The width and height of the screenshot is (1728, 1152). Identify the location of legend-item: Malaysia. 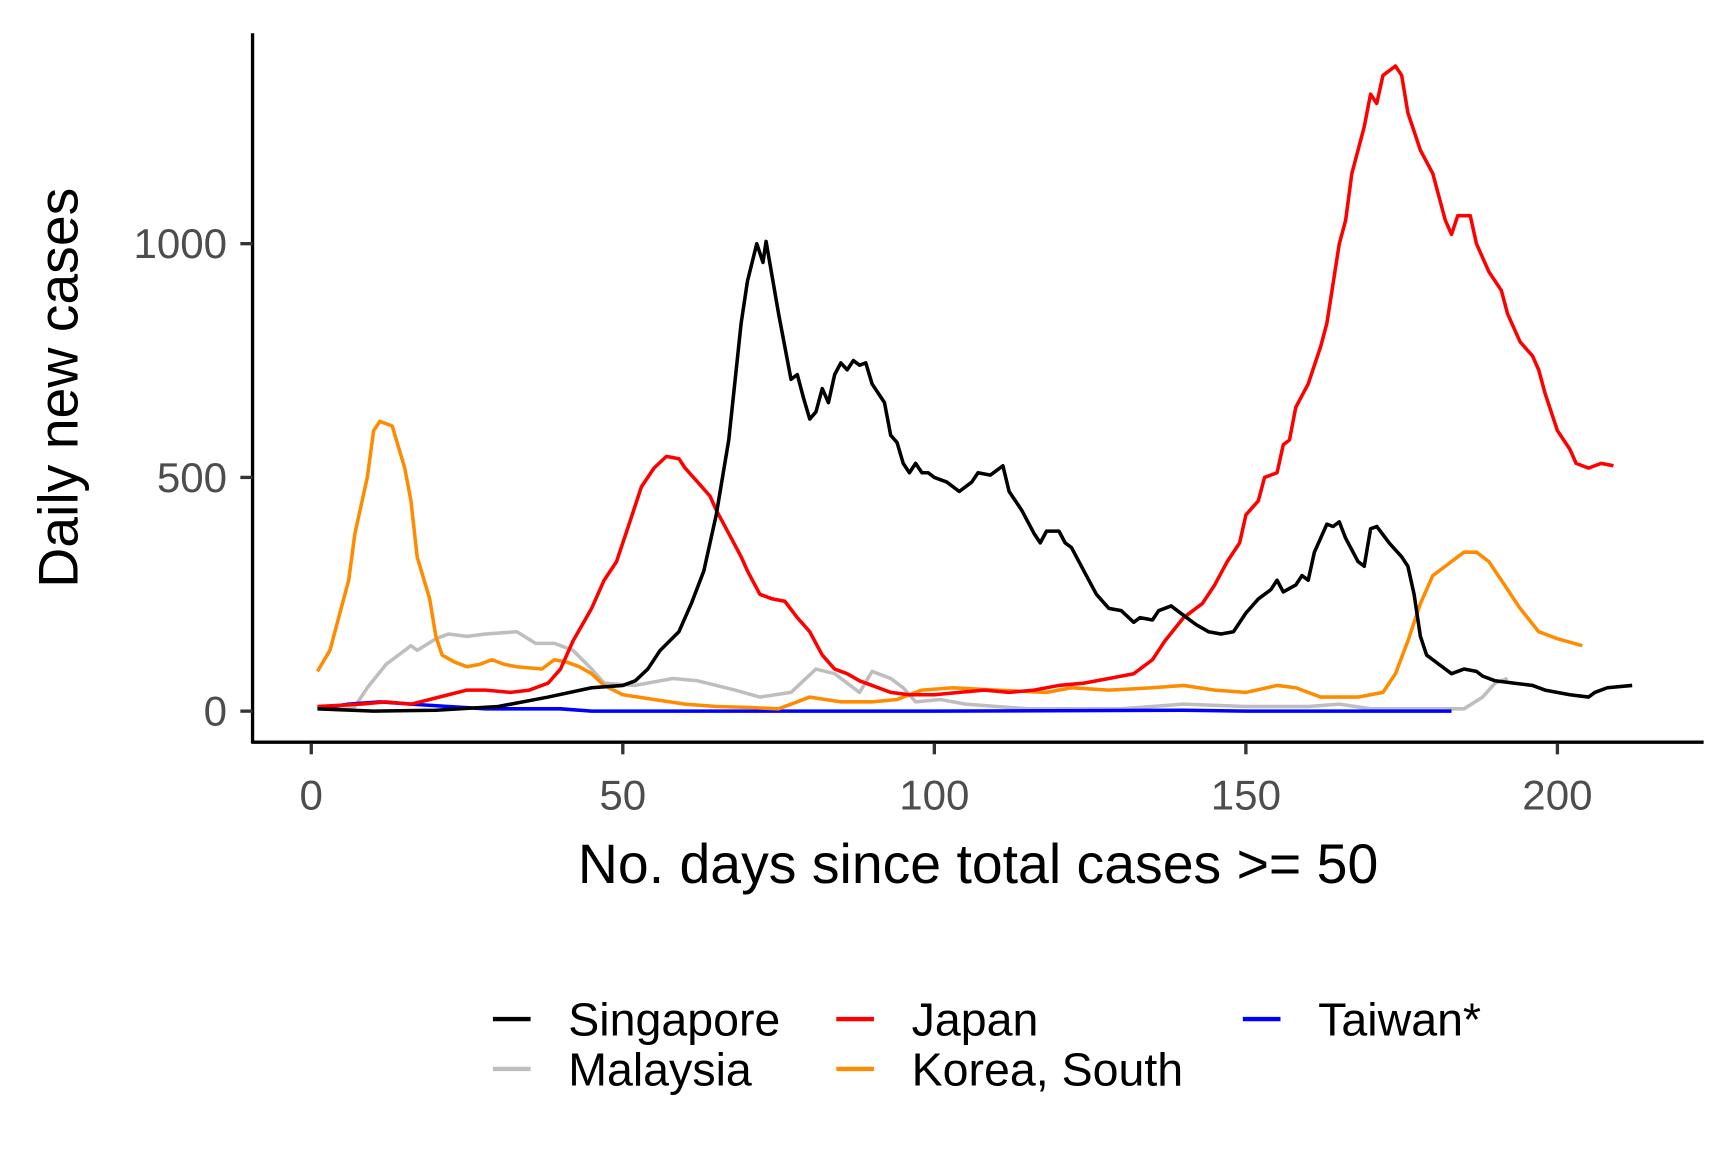
(622, 1070).